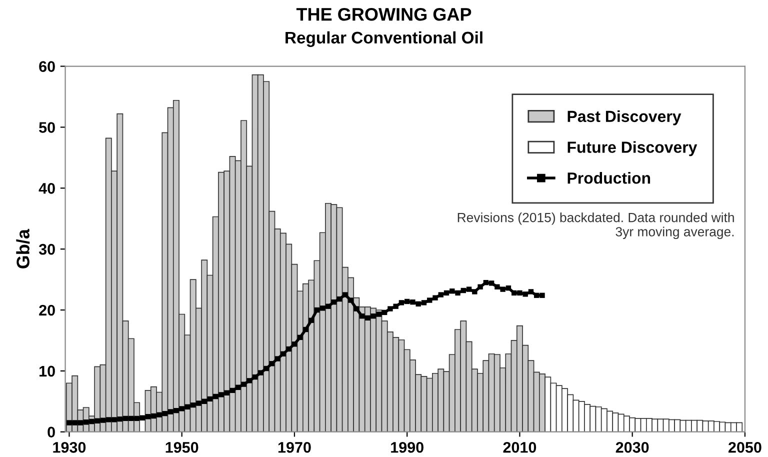  I want to click on y-tick-label: 20, so click(47, 310).